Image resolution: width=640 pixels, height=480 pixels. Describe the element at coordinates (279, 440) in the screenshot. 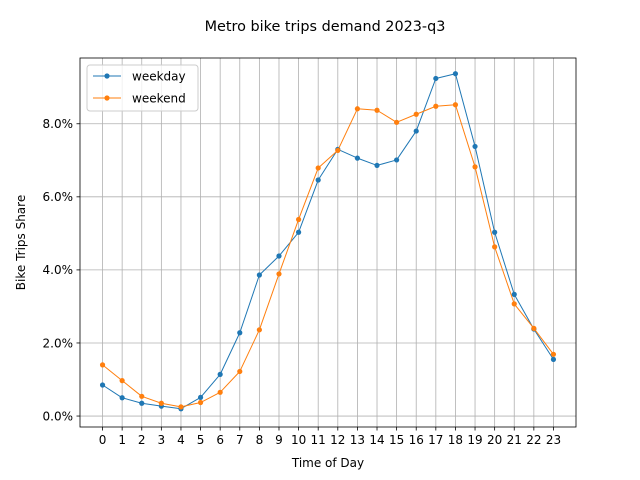

I see `x-tick-label: 9` at that location.